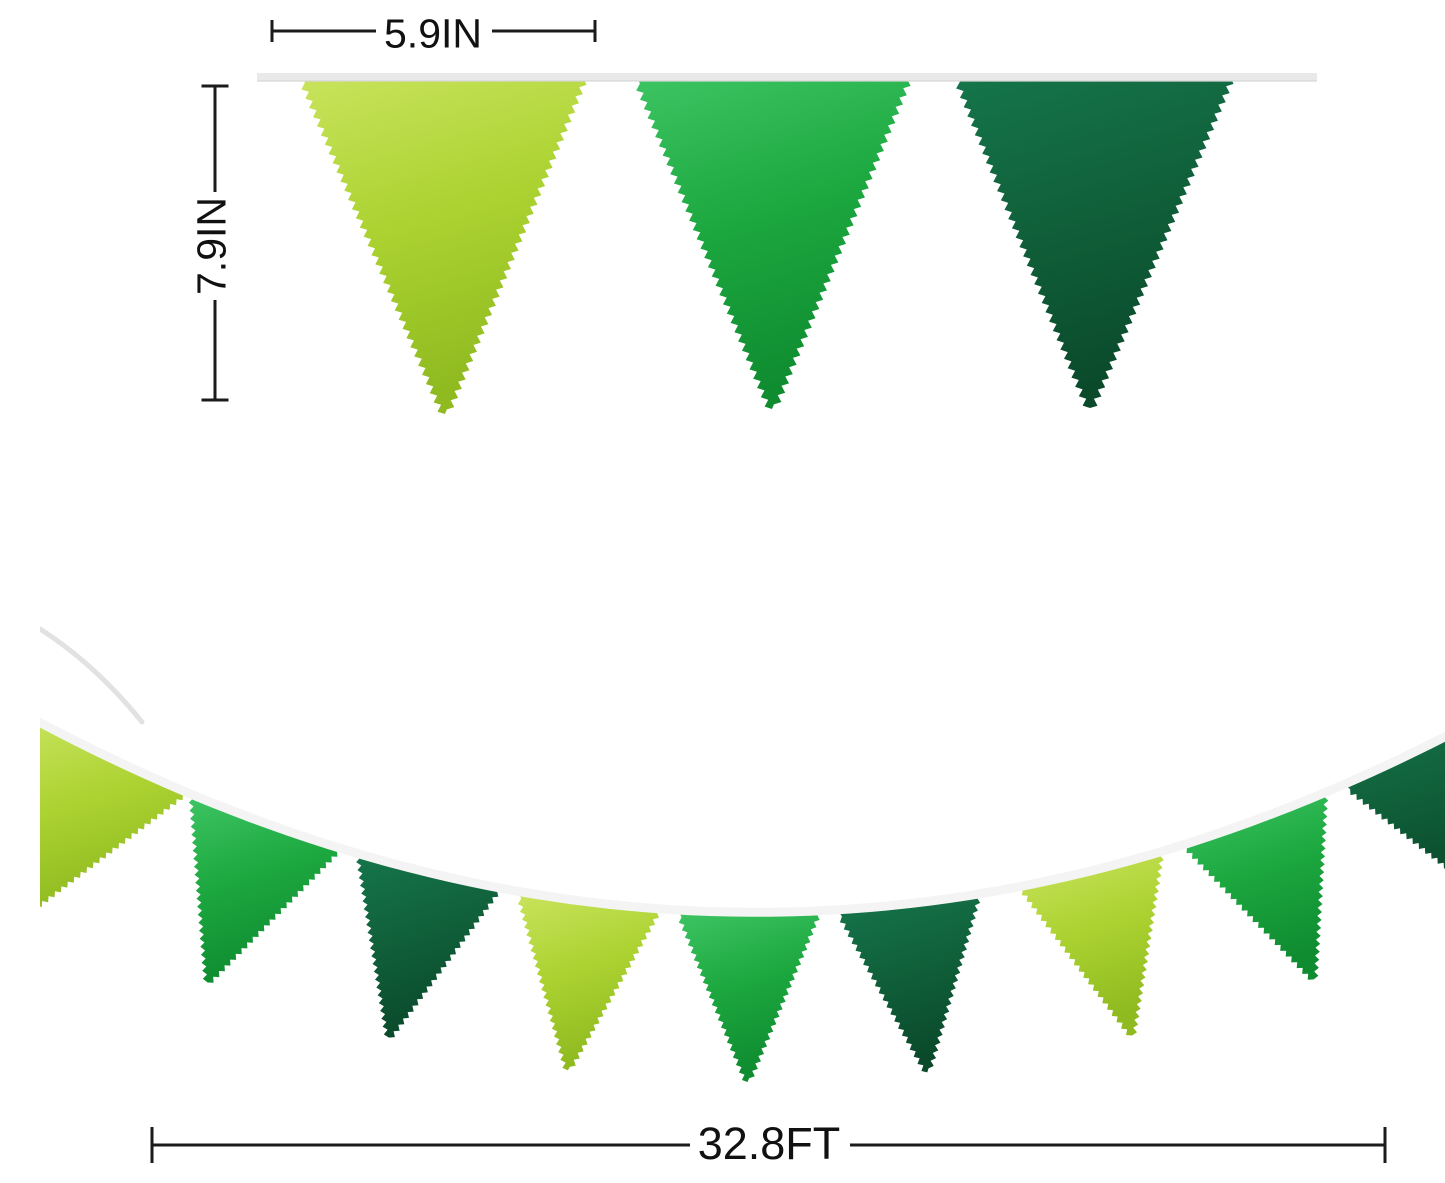 This screenshot has height=1183, width=1445. I want to click on dimension-label: 32.8FT, so click(769, 1142).